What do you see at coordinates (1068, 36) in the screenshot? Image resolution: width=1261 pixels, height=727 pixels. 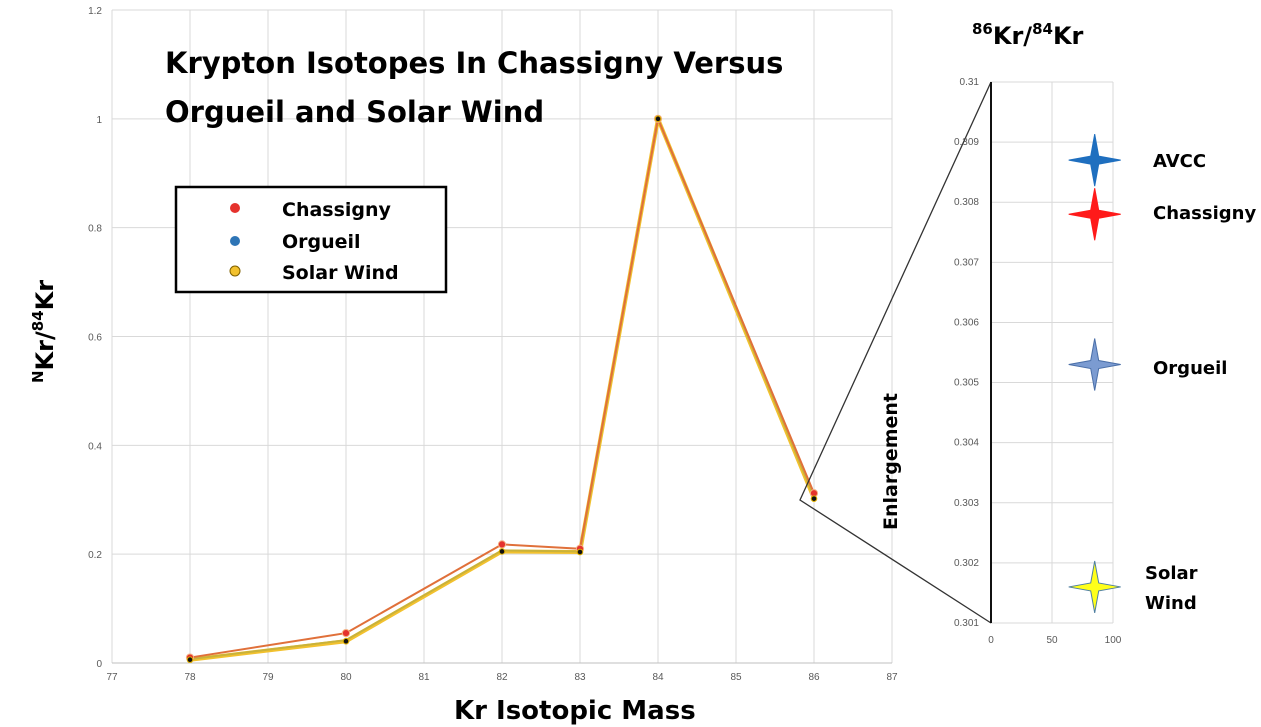 I see `inset-title-base2: Kr` at bounding box center [1068, 36].